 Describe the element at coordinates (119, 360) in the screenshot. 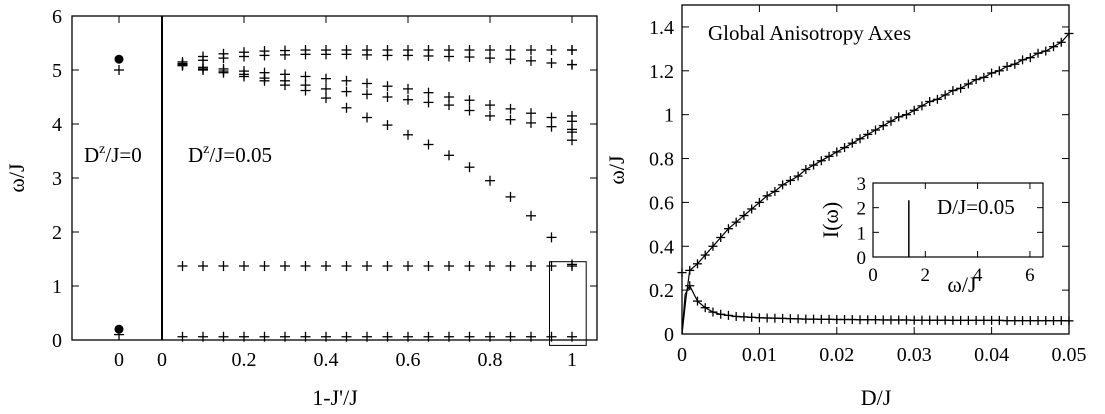

I see `left-xtick-label: 0` at that location.